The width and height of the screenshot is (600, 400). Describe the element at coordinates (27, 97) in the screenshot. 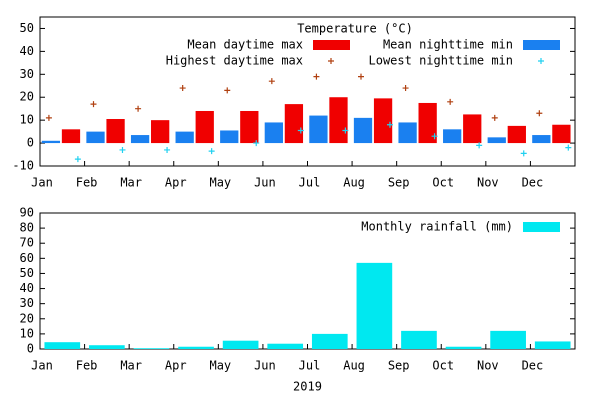

I see `y-tick-label: 20` at that location.